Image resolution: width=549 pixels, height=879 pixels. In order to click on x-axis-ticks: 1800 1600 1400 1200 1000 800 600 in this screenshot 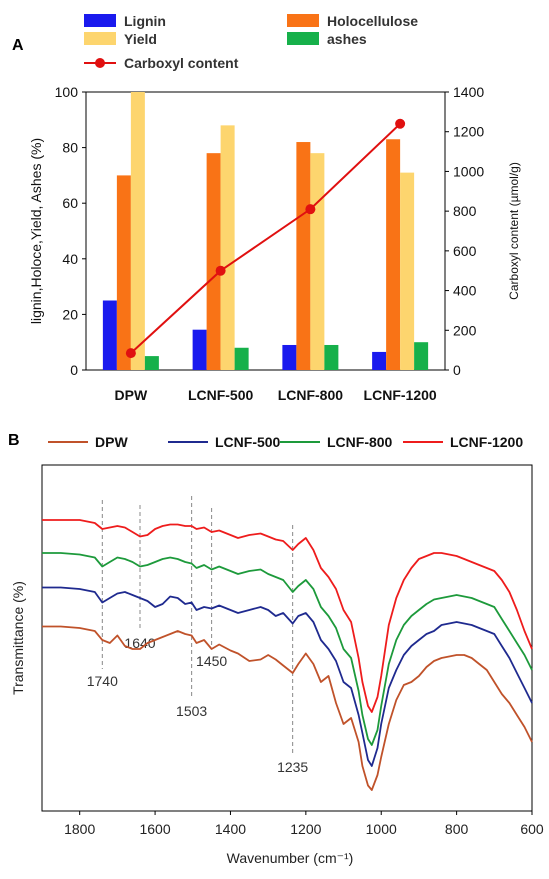, I will do `click(304, 824)`.